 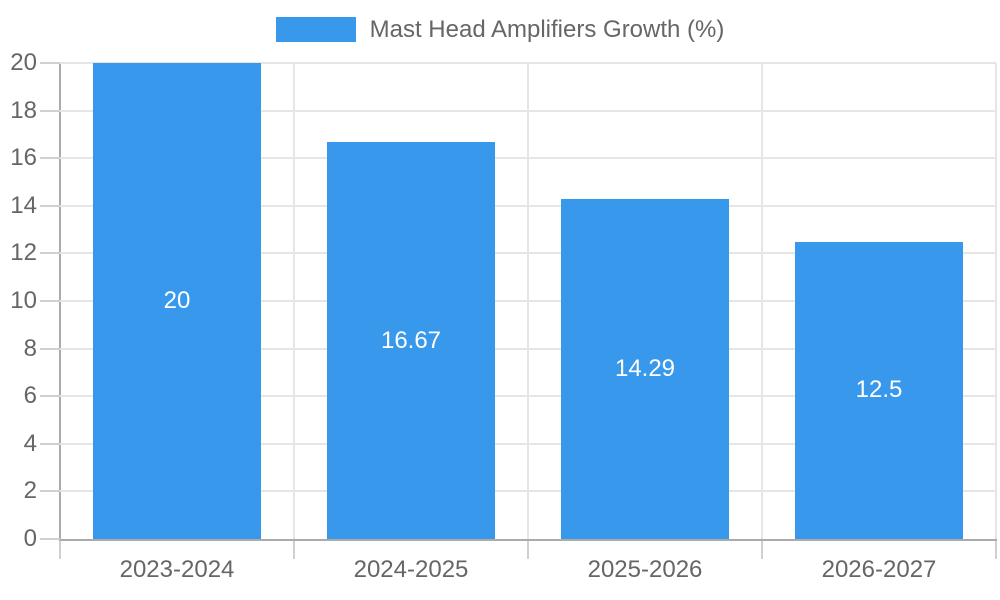 I want to click on bar-value-label: 20, so click(x=177, y=300).